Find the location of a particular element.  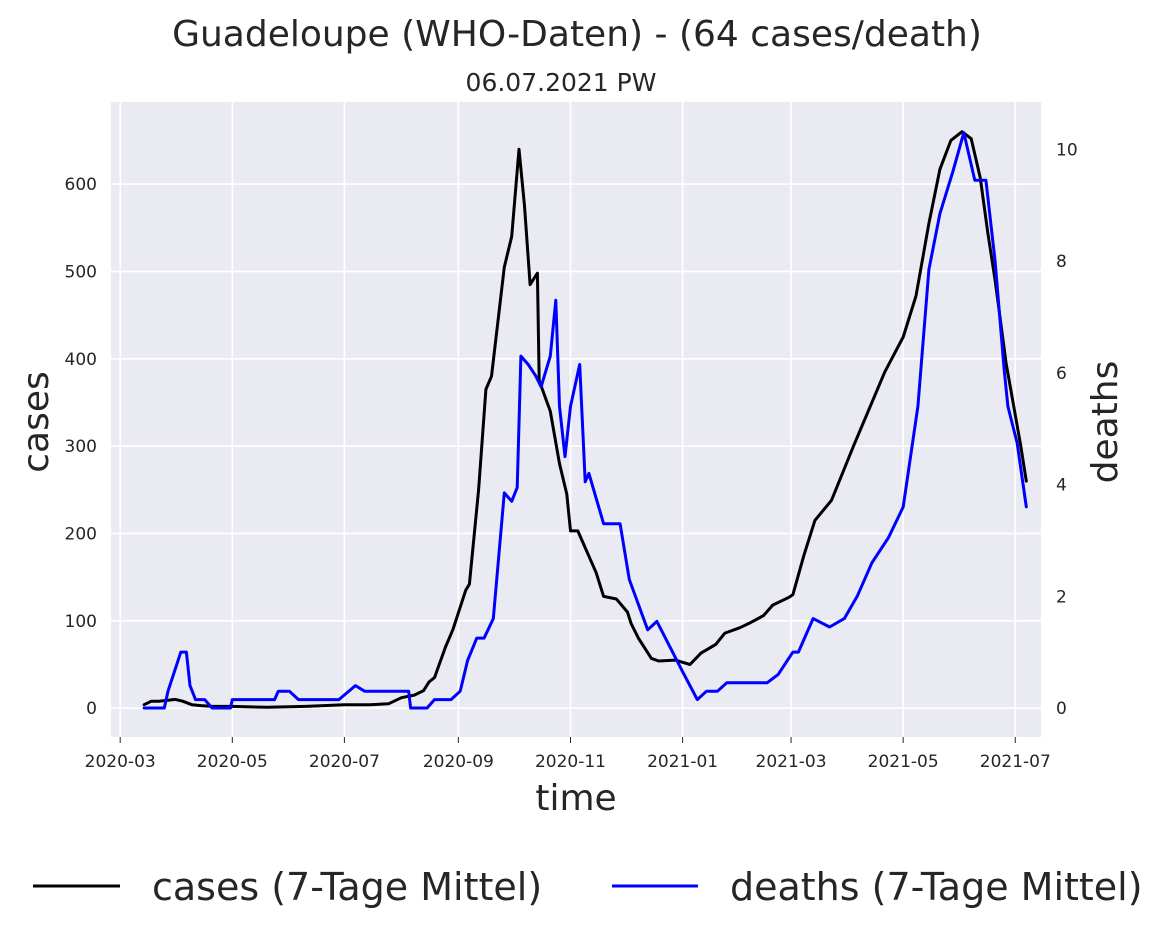

x-tick-label: 2020-11 is located at coordinates (570, 762).